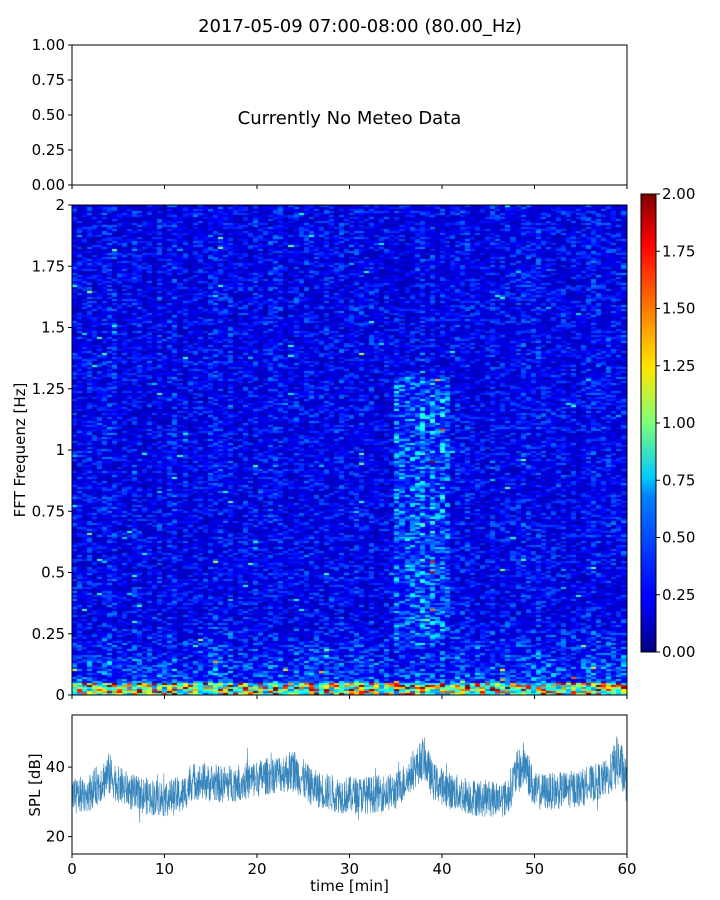  Describe the element at coordinates (626, 869) in the screenshot. I see `spl-x-tick-label: 60` at that location.